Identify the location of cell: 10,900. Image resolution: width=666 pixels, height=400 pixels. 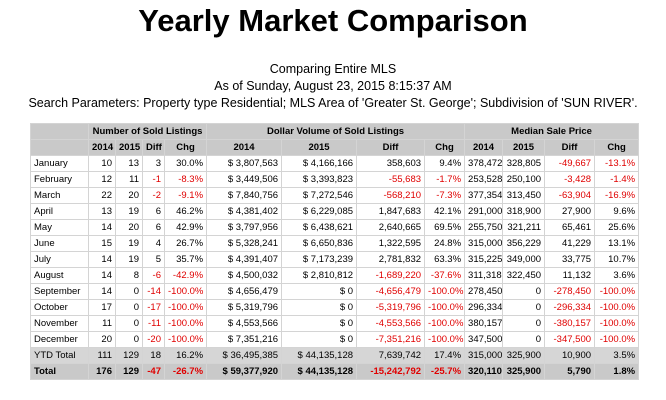
(570, 355).